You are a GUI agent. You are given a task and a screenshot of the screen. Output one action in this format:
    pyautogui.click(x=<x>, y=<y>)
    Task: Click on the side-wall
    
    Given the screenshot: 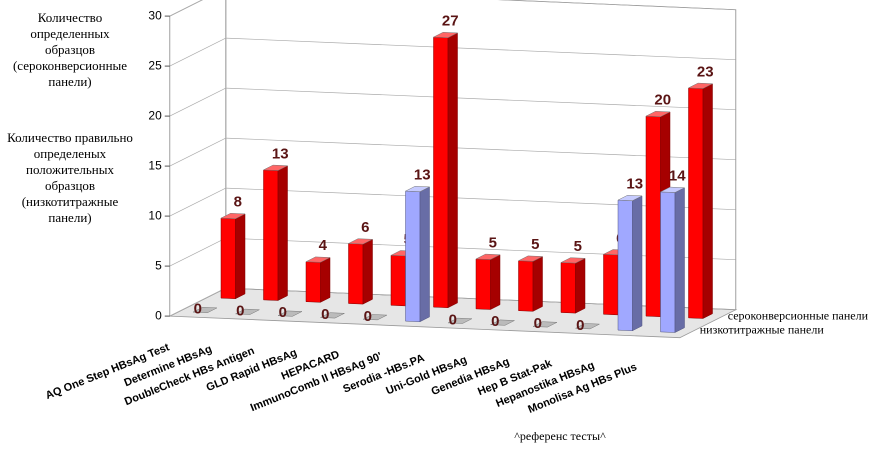 What is the action you would take?
    pyautogui.click(x=198, y=158)
    